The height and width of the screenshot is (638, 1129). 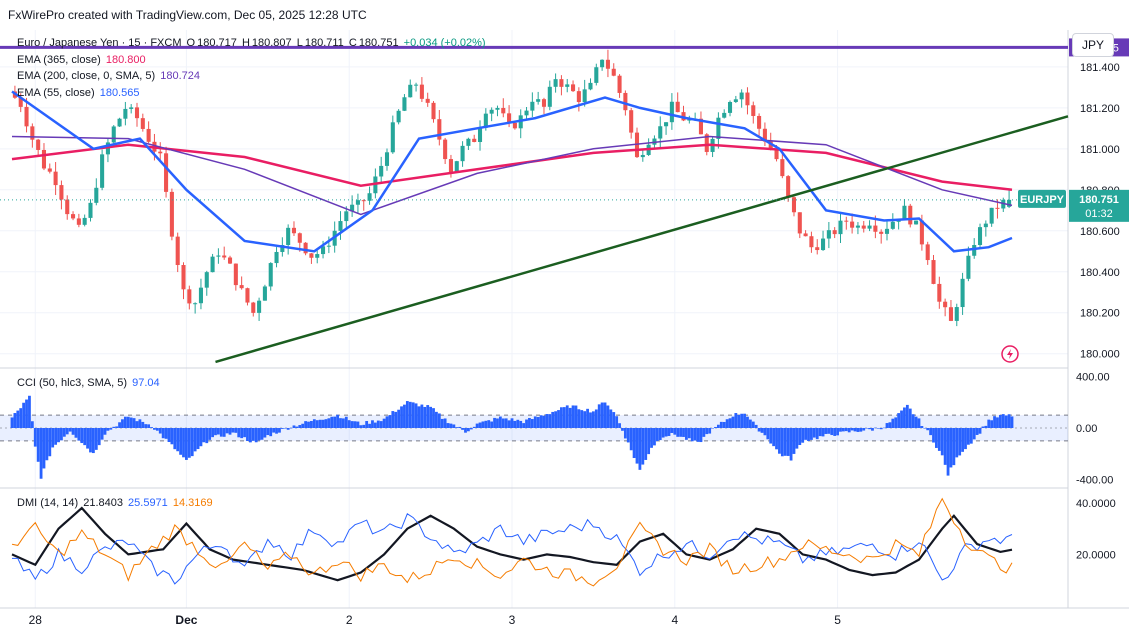 I want to click on price-tick-label: 181.000, so click(x=1100, y=150).